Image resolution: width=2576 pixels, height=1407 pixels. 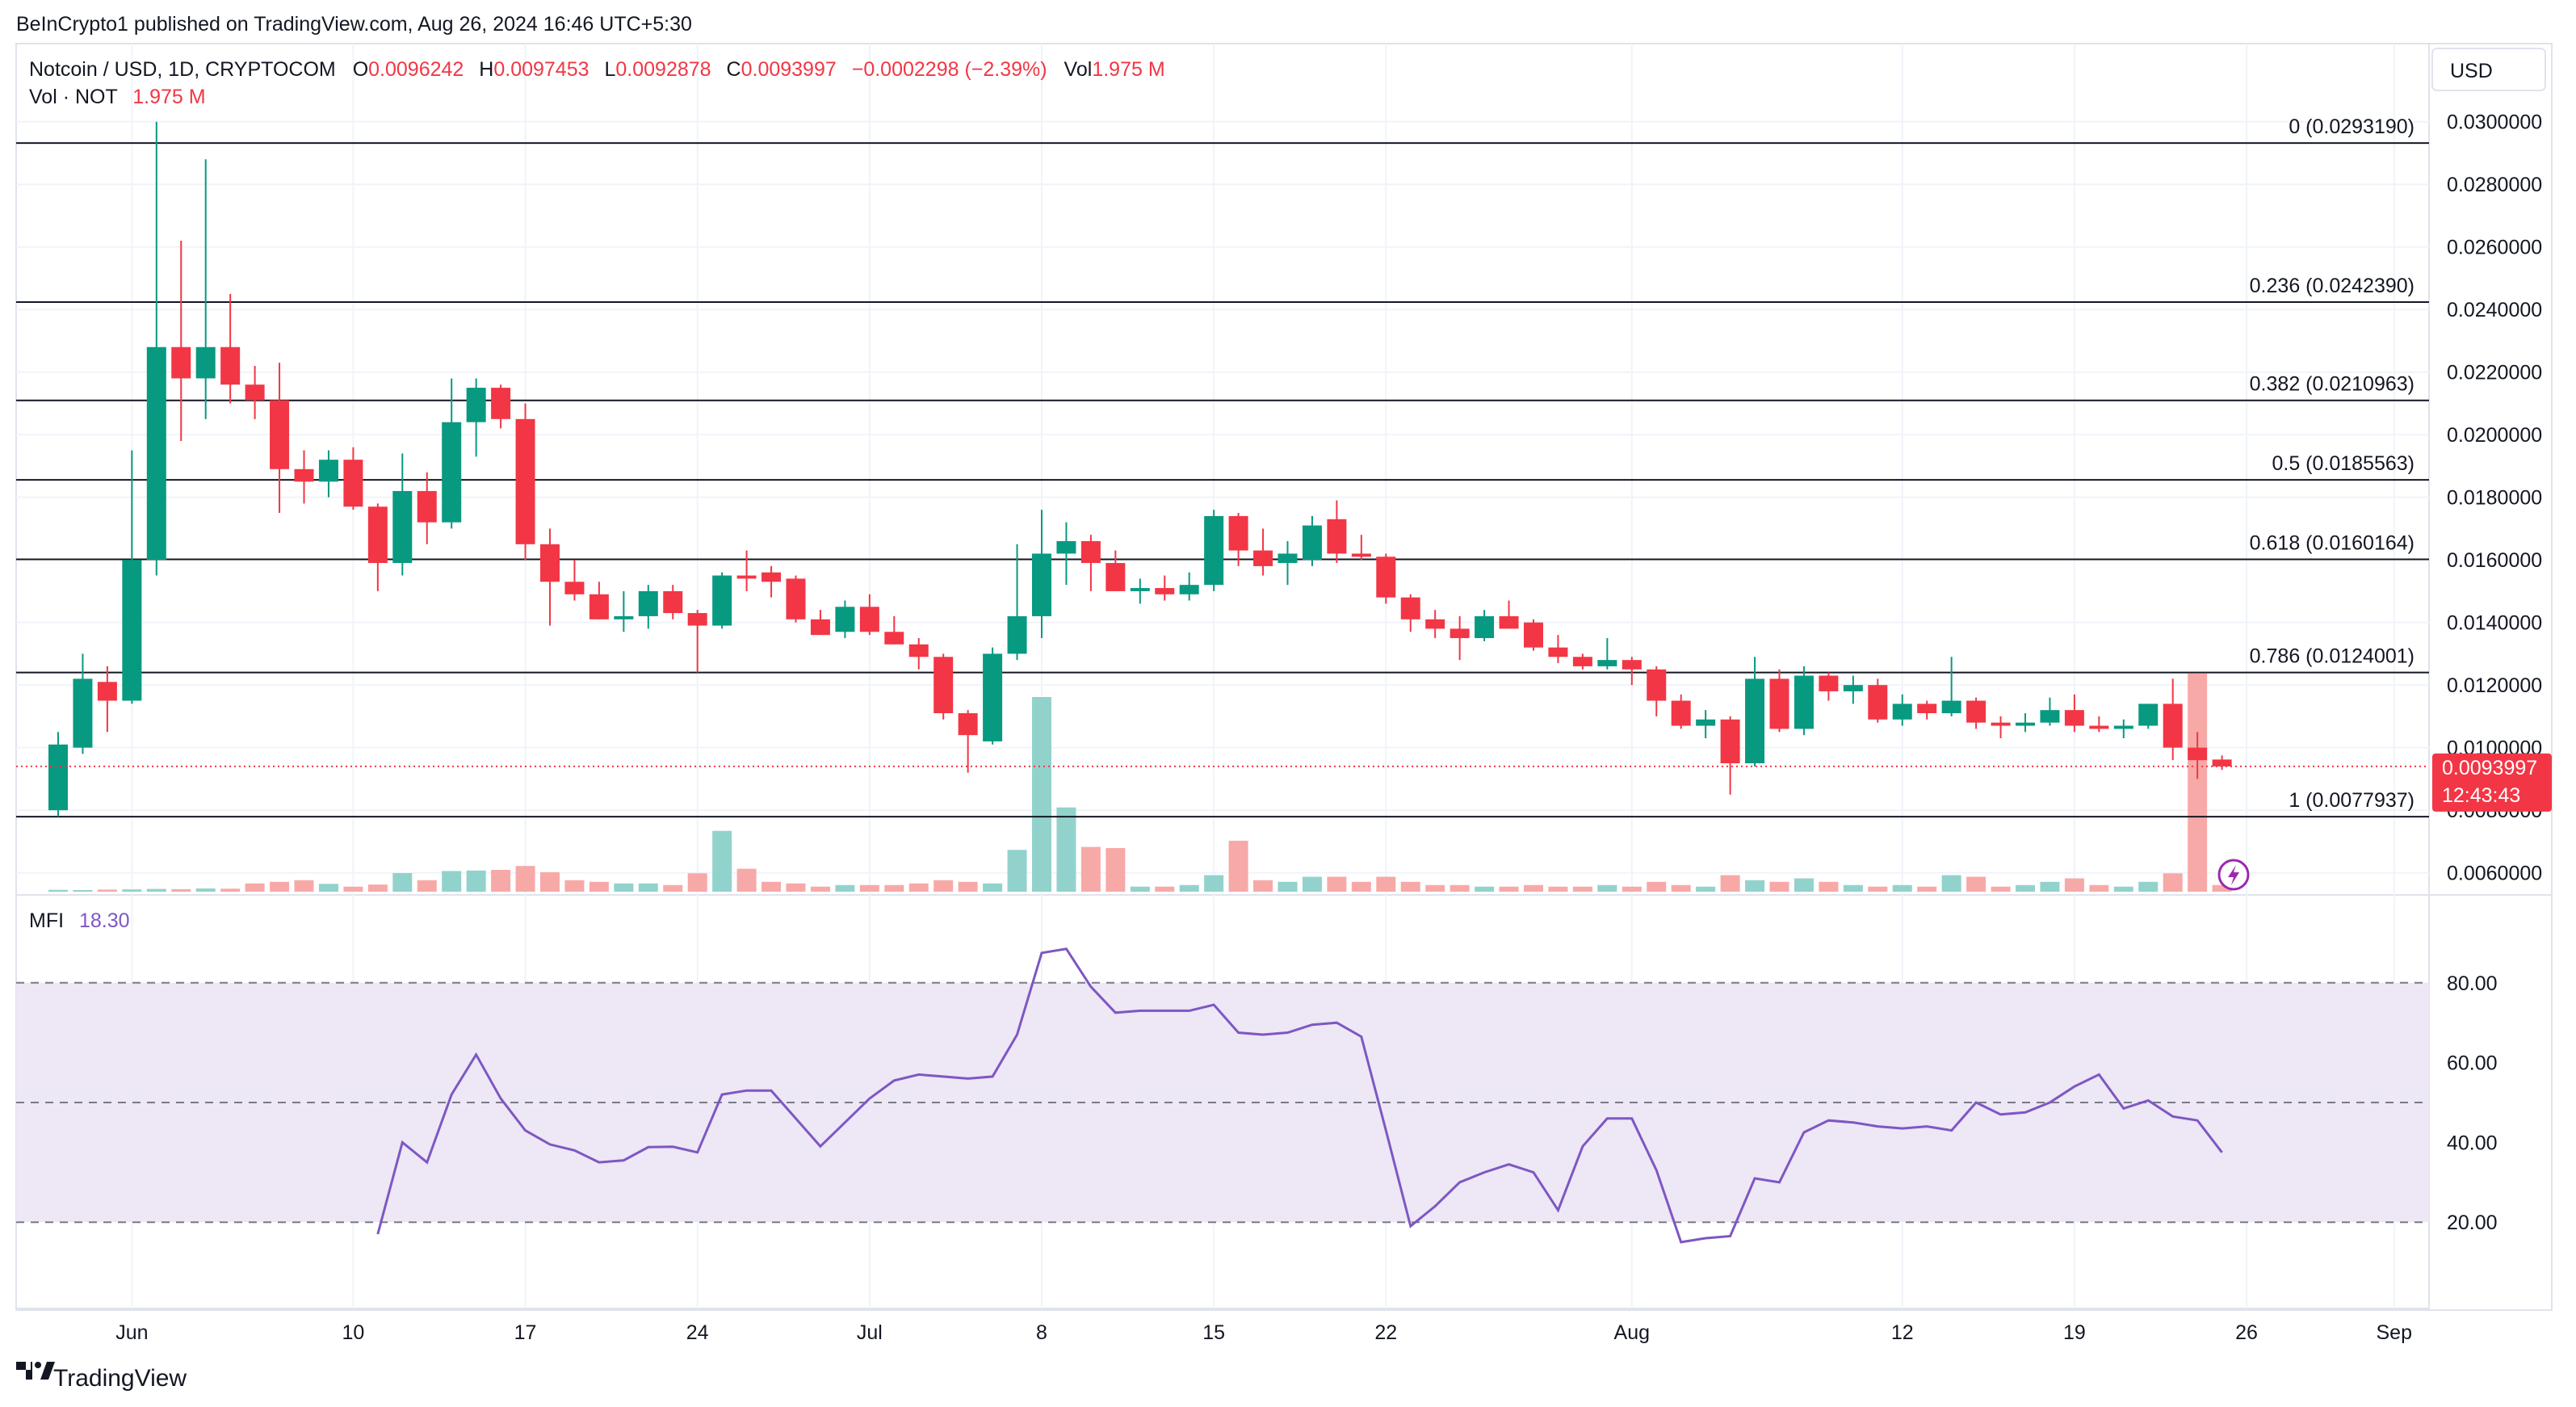 What do you see at coordinates (2332, 286) in the screenshot?
I see `fib-label: 0.236 (0.0242390)` at bounding box center [2332, 286].